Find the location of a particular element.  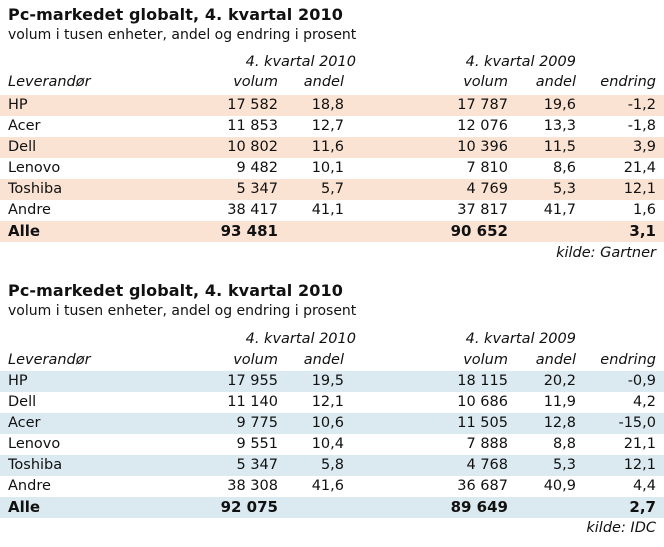

table-row: Dell 10 802 11,6 10 396 11,5 3,9 is located at coordinates (332, 147).